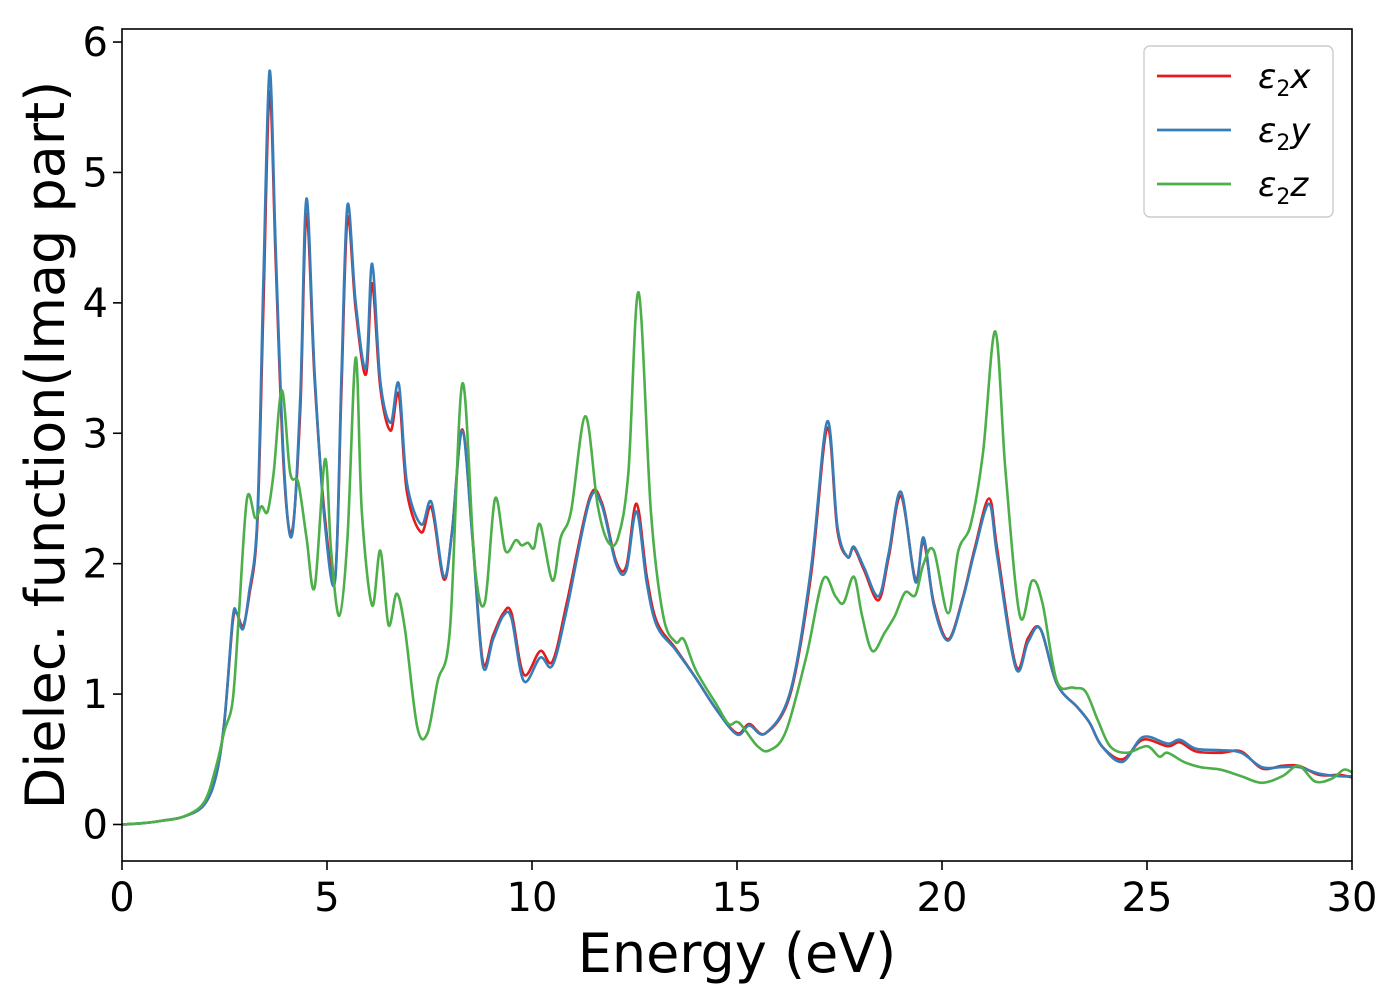 Image resolution: width=1400 pixels, height=1000 pixels. I want to click on legend-label: ε2x, so click(1284, 79).